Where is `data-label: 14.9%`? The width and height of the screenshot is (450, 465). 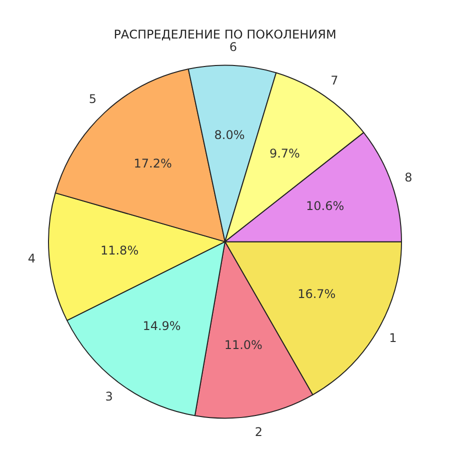
data-label: 14.9% is located at coordinates (161, 325).